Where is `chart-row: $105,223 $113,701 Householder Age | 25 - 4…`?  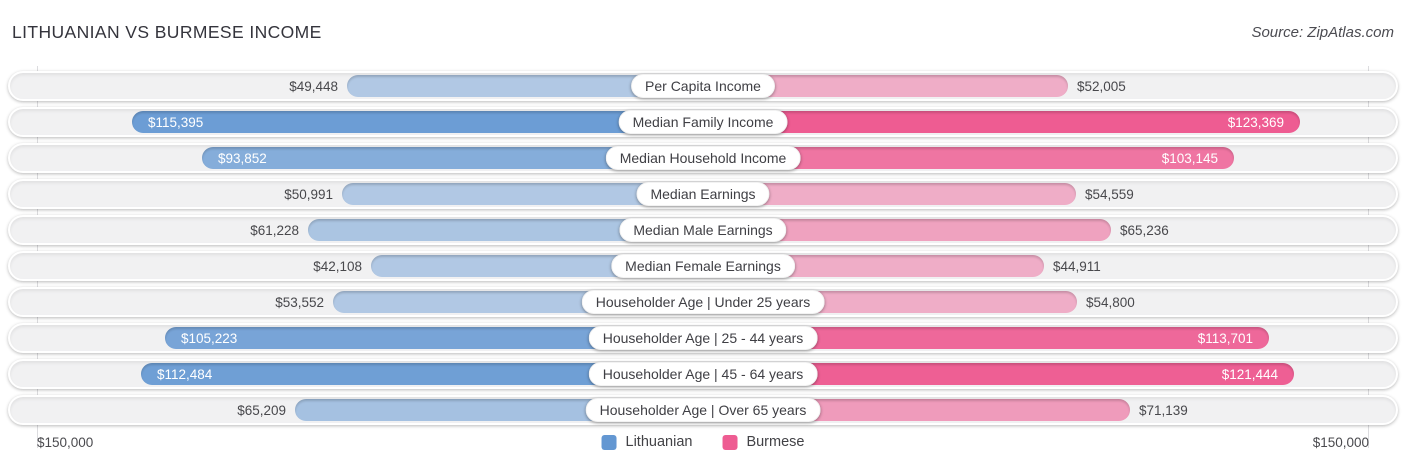
chart-row: $105,223 $113,701 Householder Age | 25 - 4… is located at coordinates (703, 338).